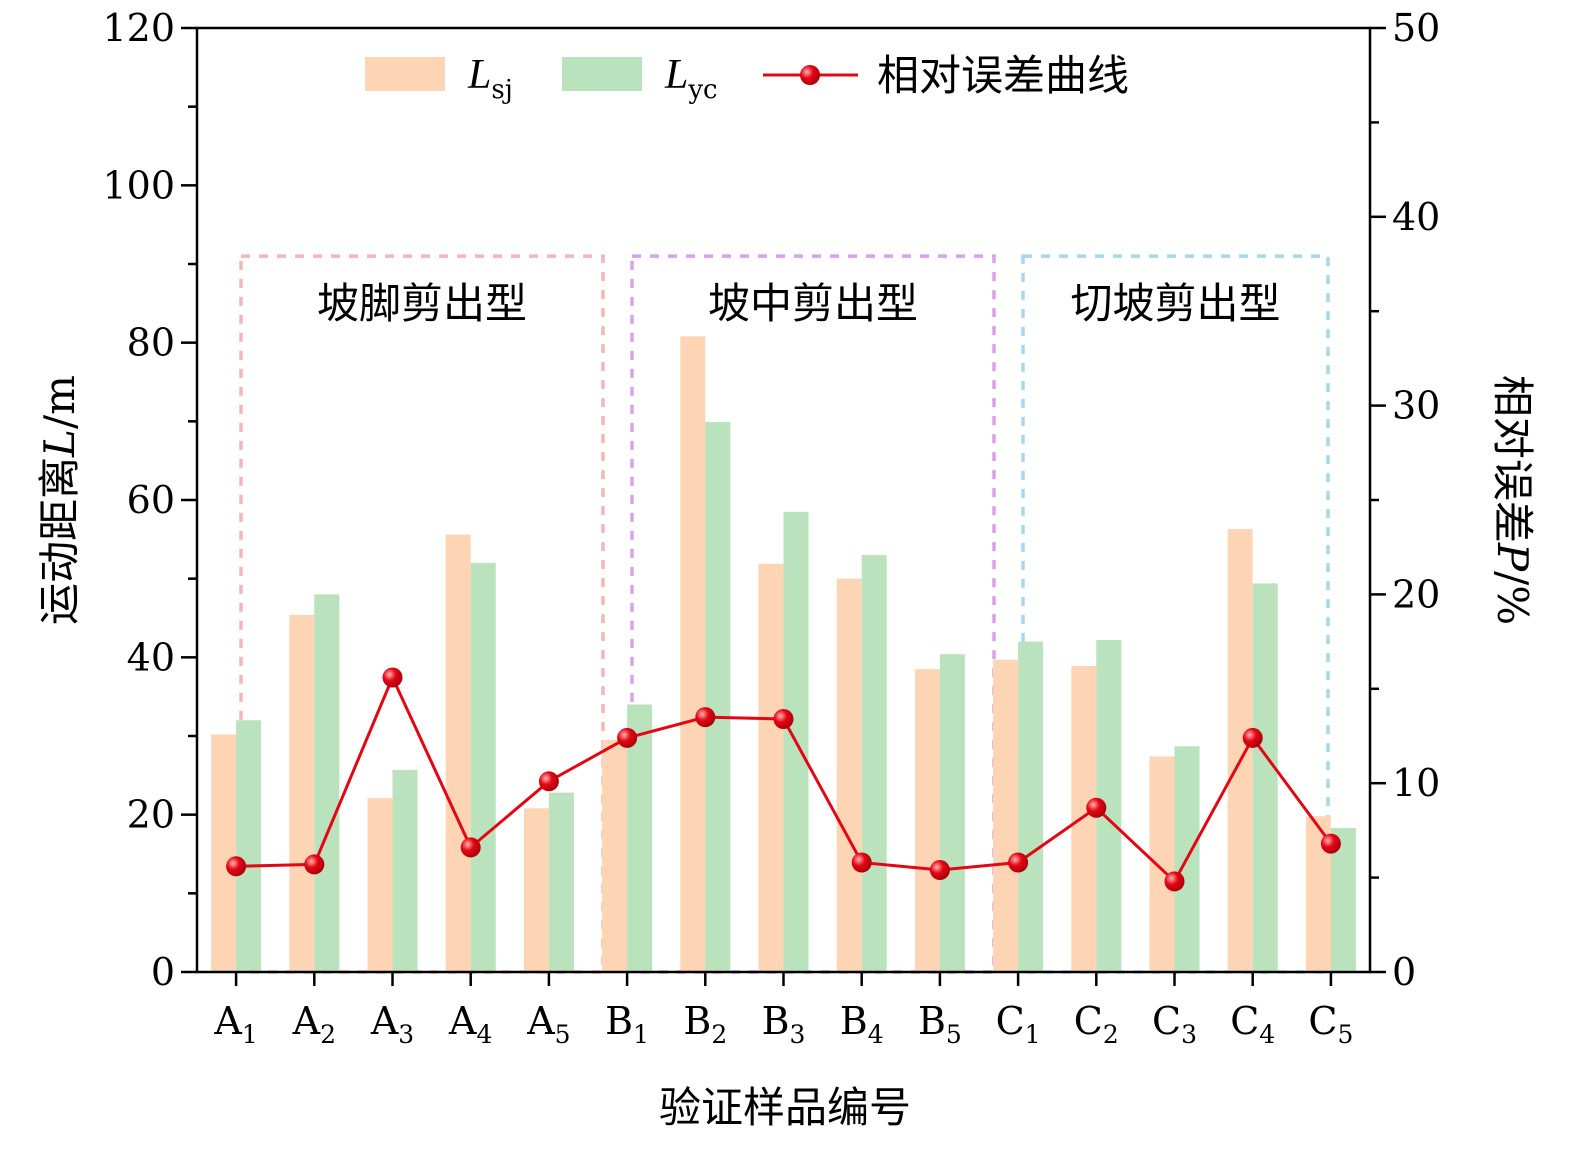  What do you see at coordinates (1416, 28) in the screenshot?
I see `y-right-tick-label: 50` at bounding box center [1416, 28].